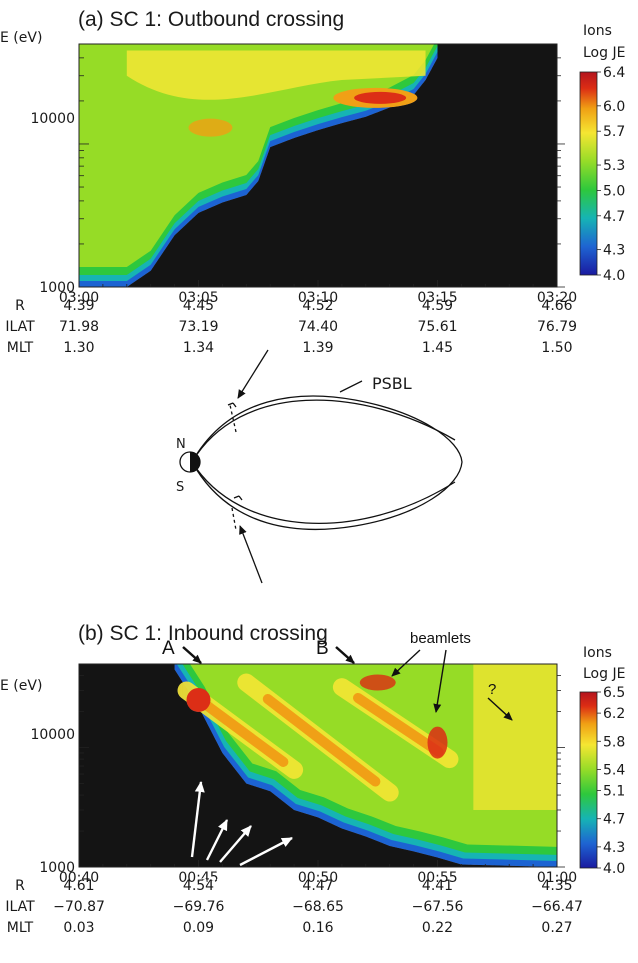 This screenshot has height=963, width=638. I want to click on panel-b-cb-label: Log JE, so click(604, 674).